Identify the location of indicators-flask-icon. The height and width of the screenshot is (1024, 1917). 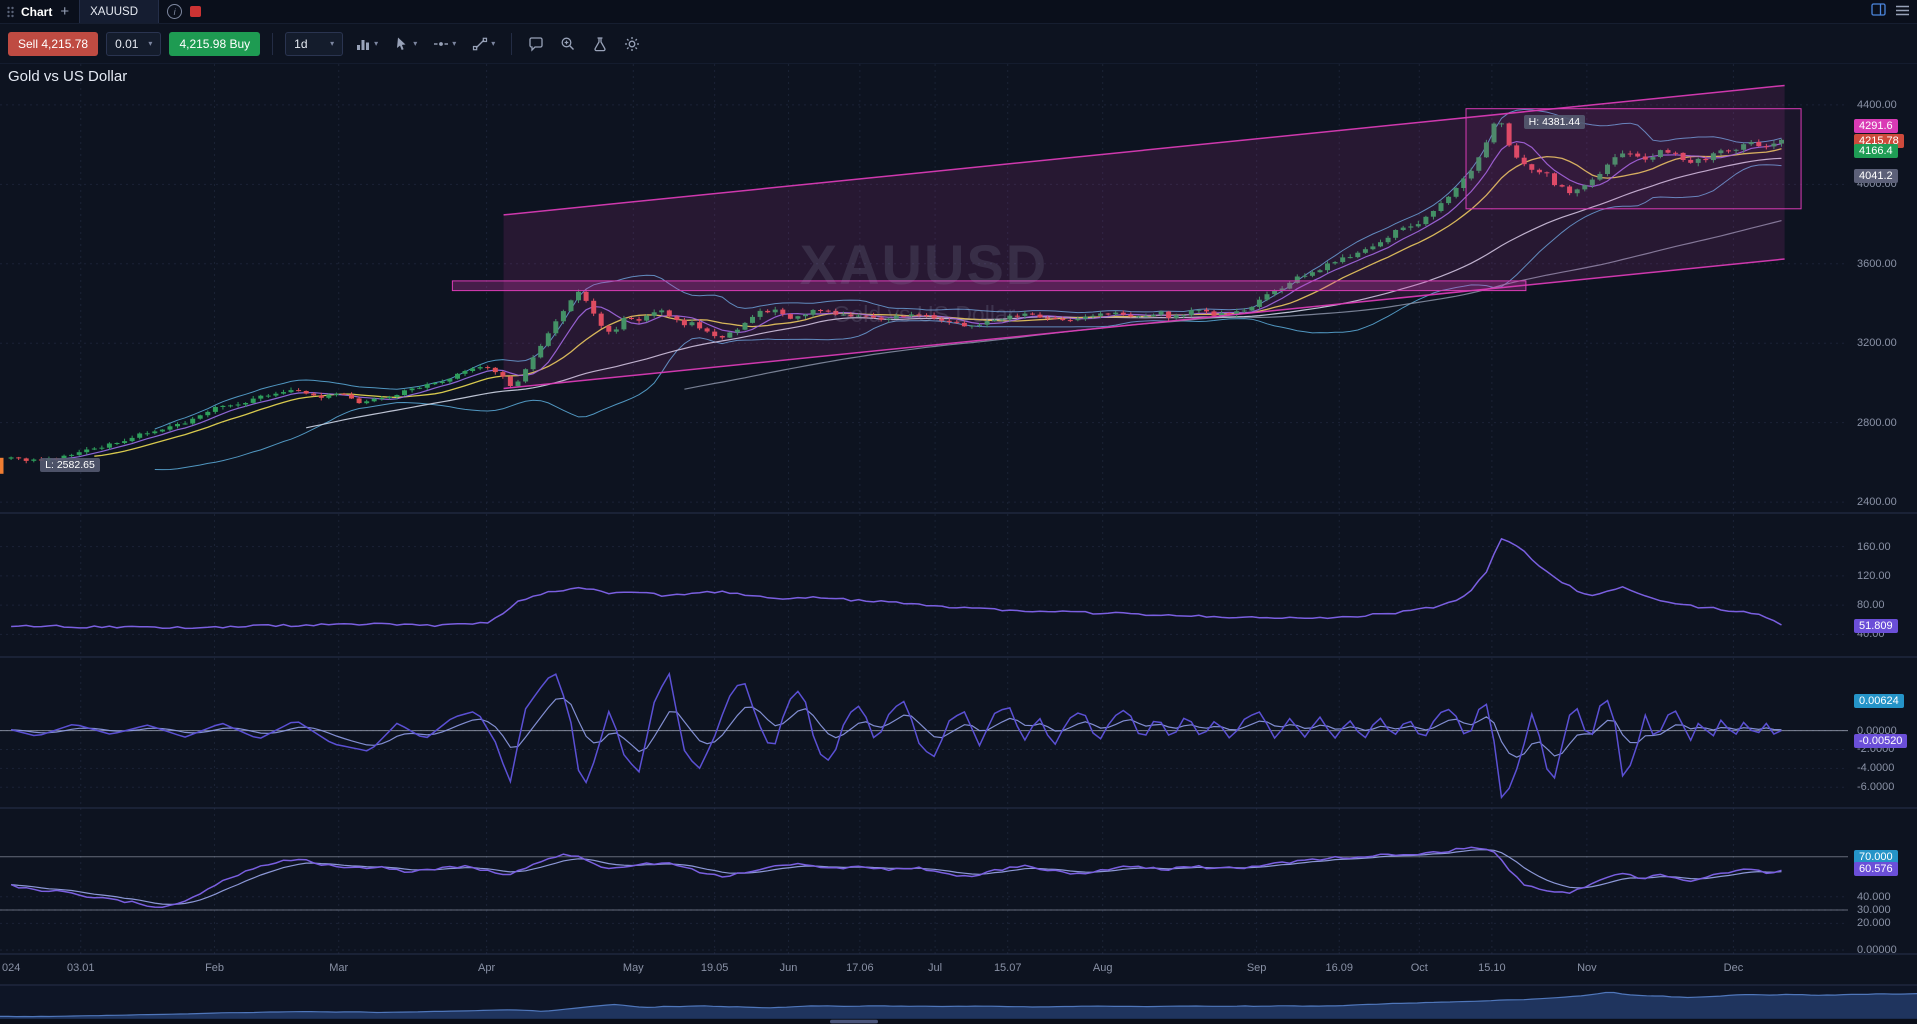
(600, 44).